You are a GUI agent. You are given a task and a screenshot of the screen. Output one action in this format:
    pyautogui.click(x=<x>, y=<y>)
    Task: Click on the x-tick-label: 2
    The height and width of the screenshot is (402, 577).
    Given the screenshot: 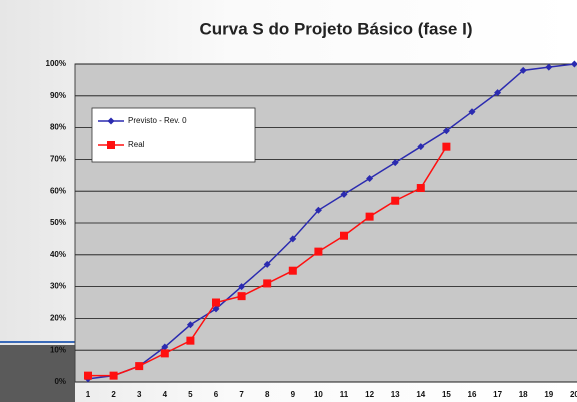 What is the action you would take?
    pyautogui.click(x=113, y=394)
    